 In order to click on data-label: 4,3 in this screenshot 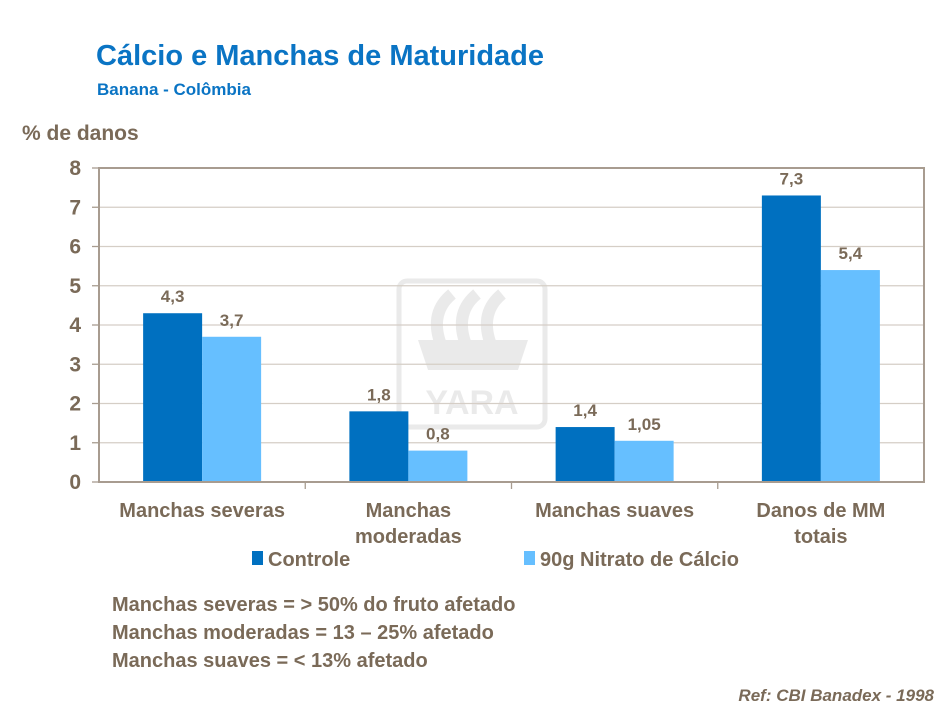, I will do `click(173, 296)`.